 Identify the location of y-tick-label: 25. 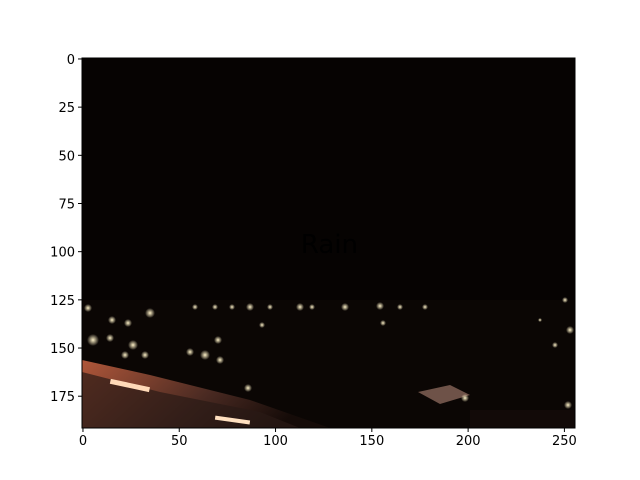
(66, 108).